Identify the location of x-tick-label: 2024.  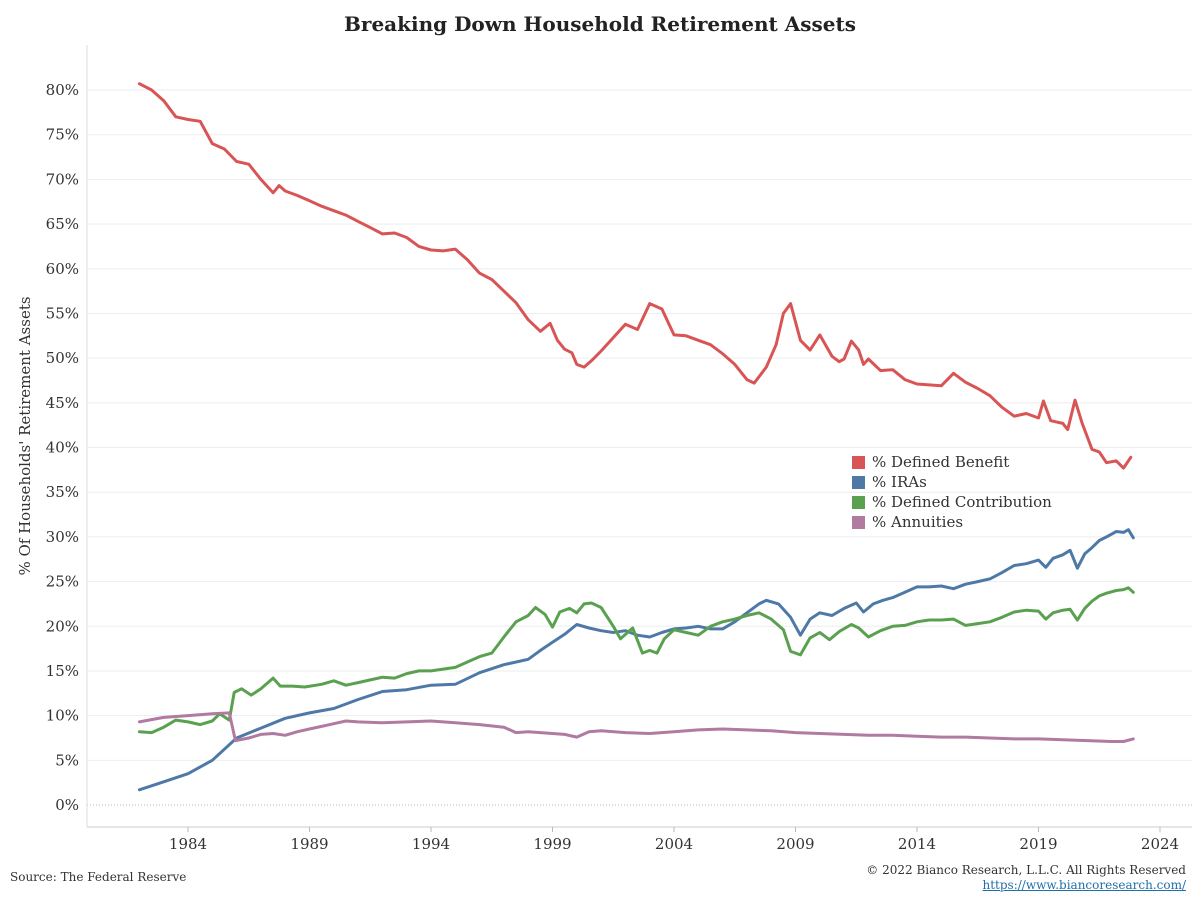
(1160, 844).